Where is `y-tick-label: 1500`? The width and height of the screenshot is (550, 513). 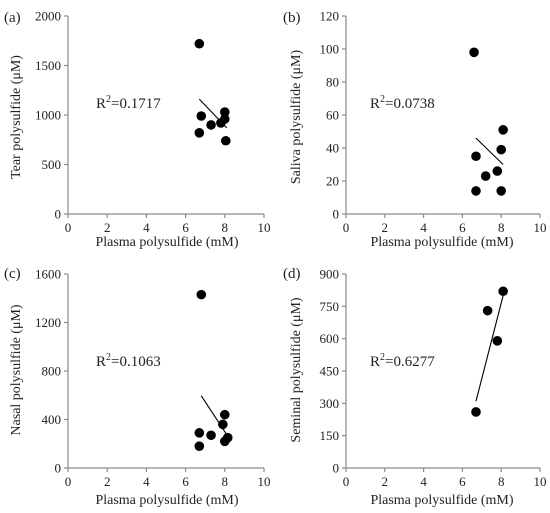 y-tick-label: 1500 is located at coordinates (48, 65).